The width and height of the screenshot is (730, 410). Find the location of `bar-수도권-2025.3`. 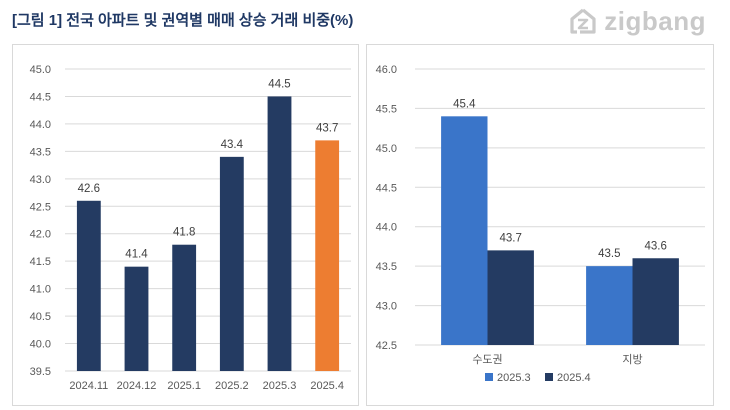

bar-수도권-2025.3 is located at coordinates (464, 230).